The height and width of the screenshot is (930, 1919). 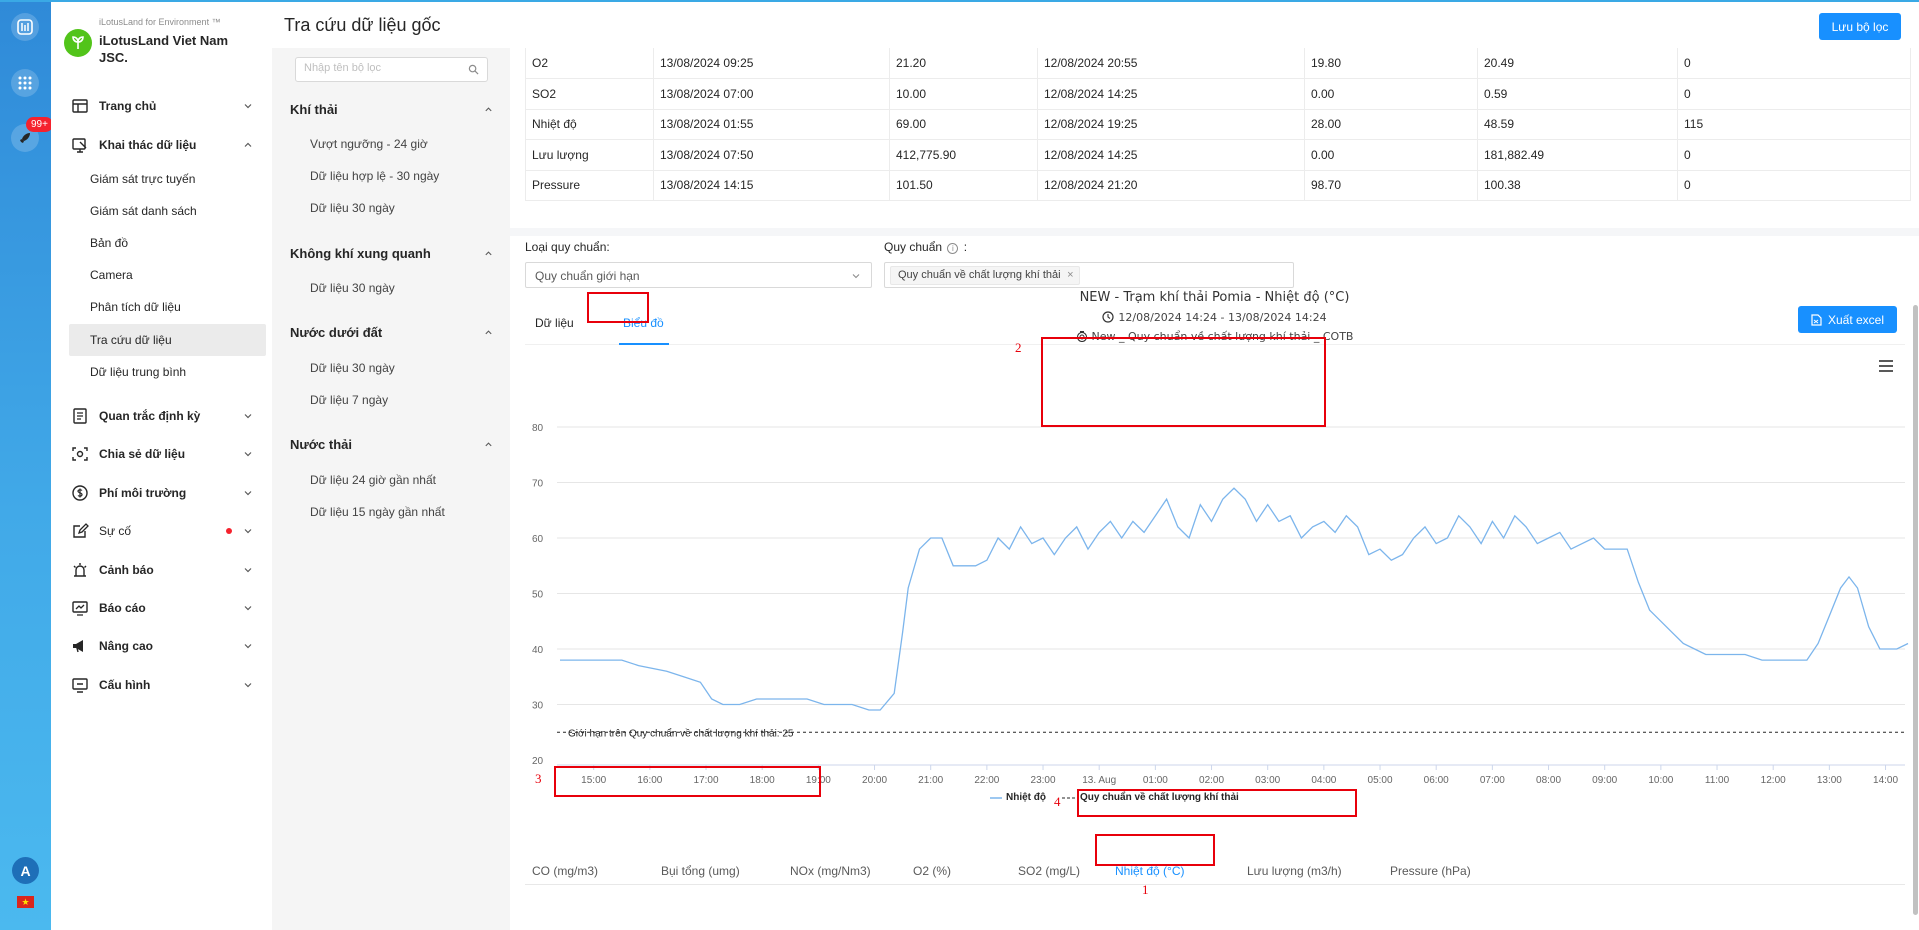 I want to click on clock-icon, so click(x=1108, y=317).